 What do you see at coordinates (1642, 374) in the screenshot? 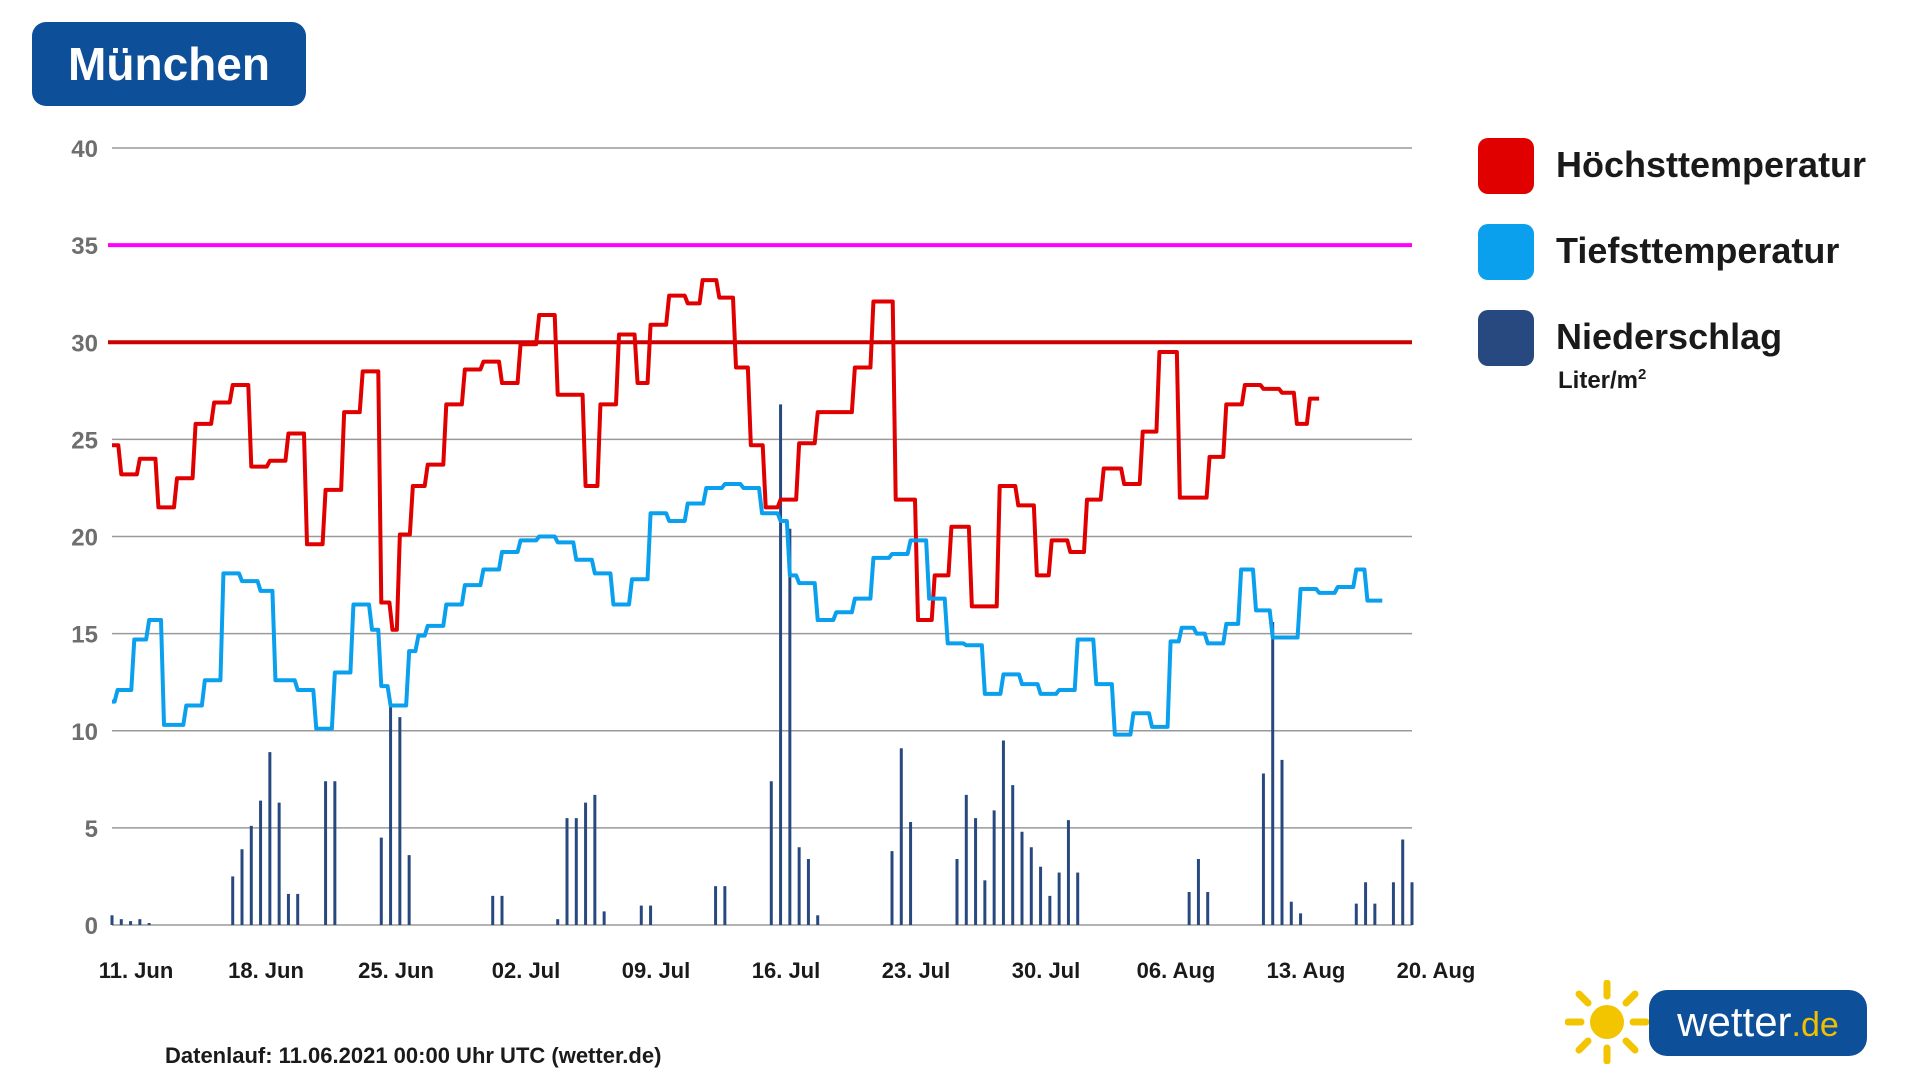
I see `legend-unit-sup: 2` at bounding box center [1642, 374].